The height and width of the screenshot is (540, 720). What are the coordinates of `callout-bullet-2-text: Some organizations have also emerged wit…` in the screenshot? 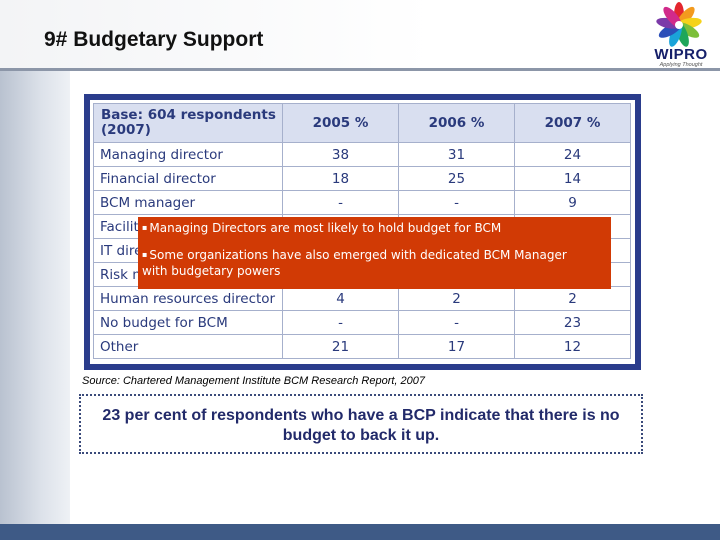 It's located at (354, 263).